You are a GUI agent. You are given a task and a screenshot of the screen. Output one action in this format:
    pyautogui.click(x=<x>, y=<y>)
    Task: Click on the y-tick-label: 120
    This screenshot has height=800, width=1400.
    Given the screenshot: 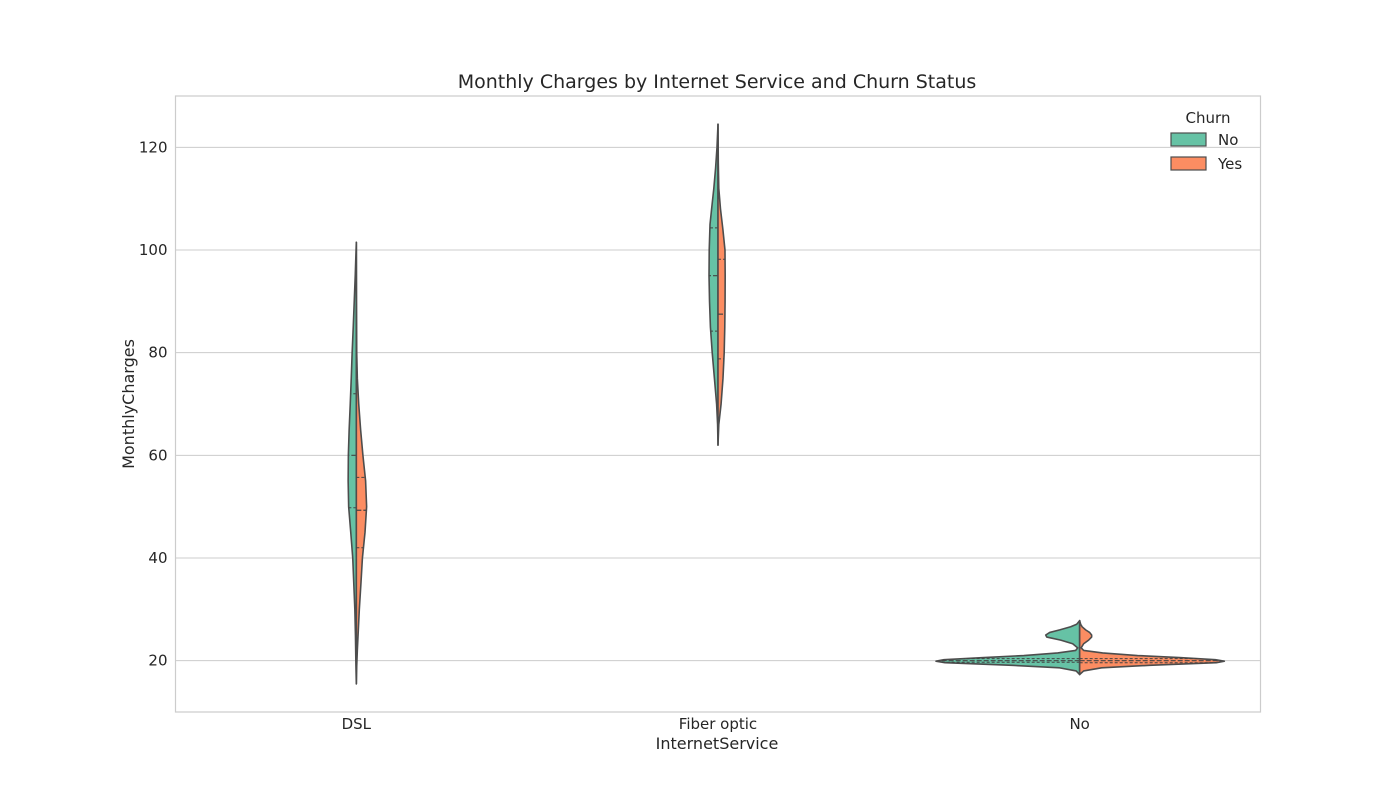 What is the action you would take?
    pyautogui.click(x=153, y=147)
    